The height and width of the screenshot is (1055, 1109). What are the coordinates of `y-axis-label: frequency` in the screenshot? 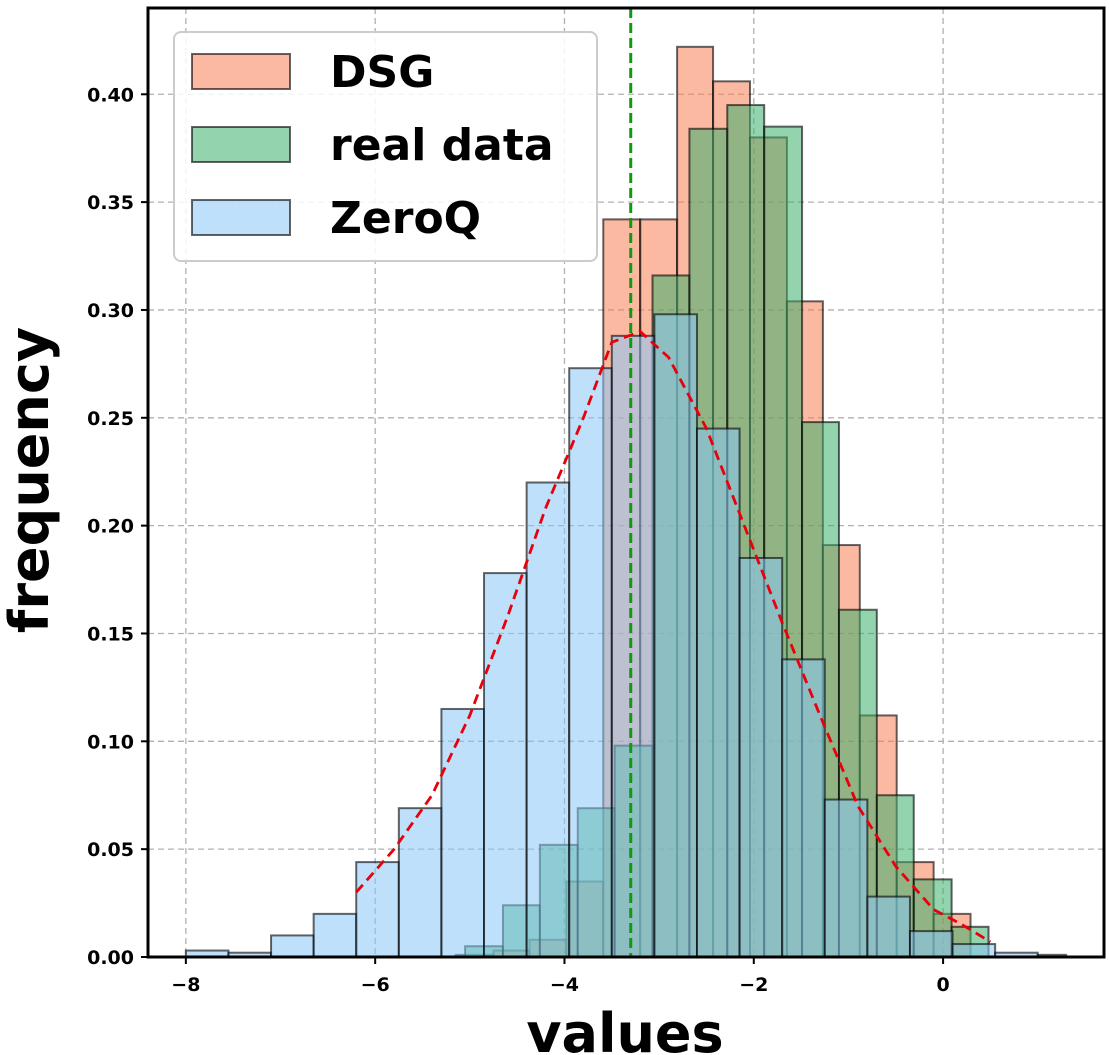 It's located at (30, 480).